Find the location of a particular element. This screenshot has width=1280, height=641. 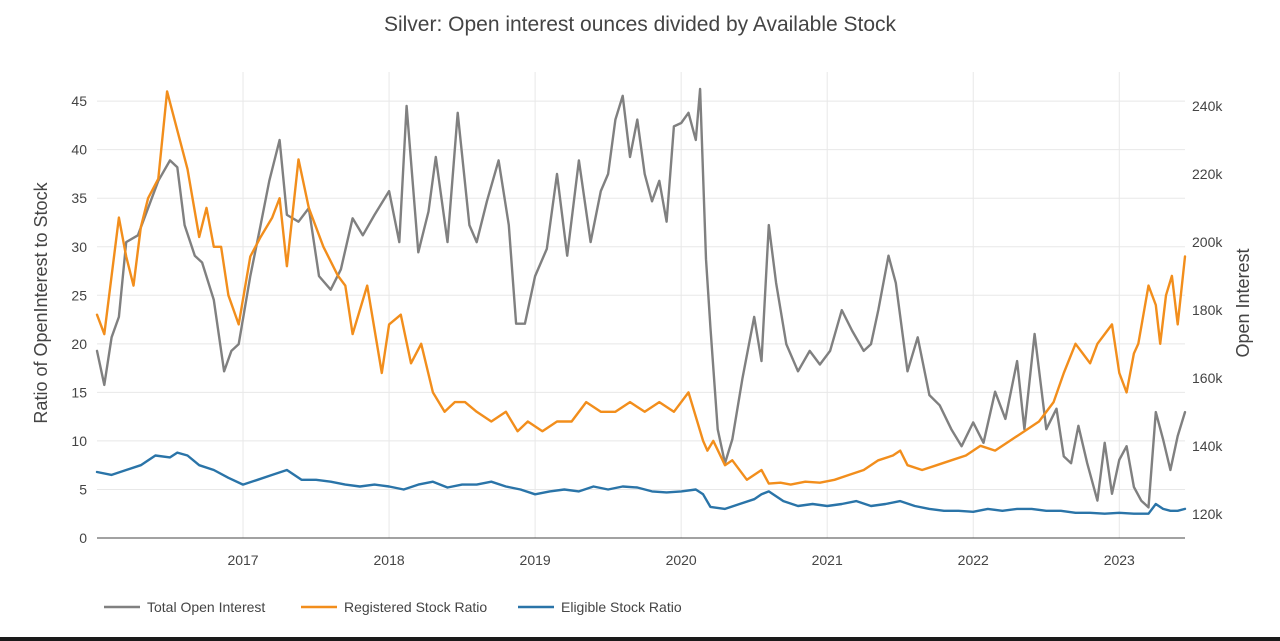

legend-label: Eligible Stock Ratio is located at coordinates (621, 607).